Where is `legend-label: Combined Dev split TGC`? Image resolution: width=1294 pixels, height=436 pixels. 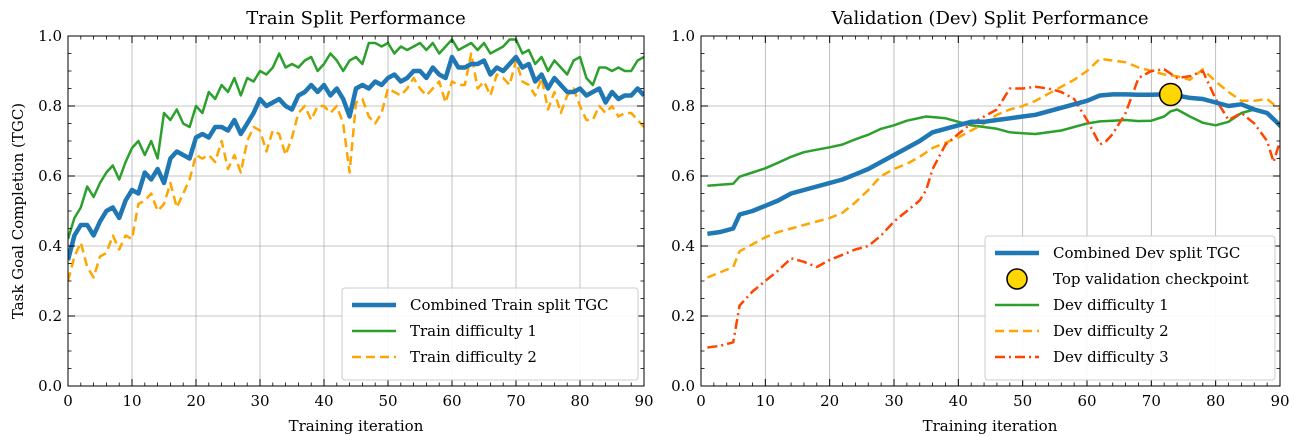 legend-label: Combined Dev split TGC is located at coordinates (1146, 253).